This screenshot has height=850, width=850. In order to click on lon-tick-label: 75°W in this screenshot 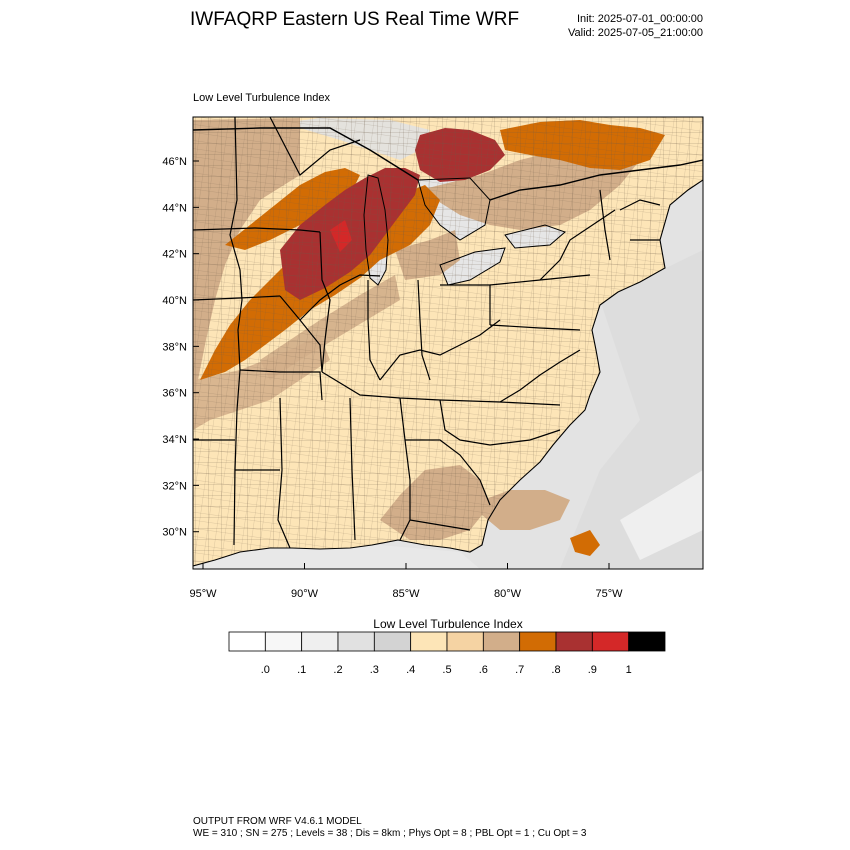, I will do `click(609, 594)`.